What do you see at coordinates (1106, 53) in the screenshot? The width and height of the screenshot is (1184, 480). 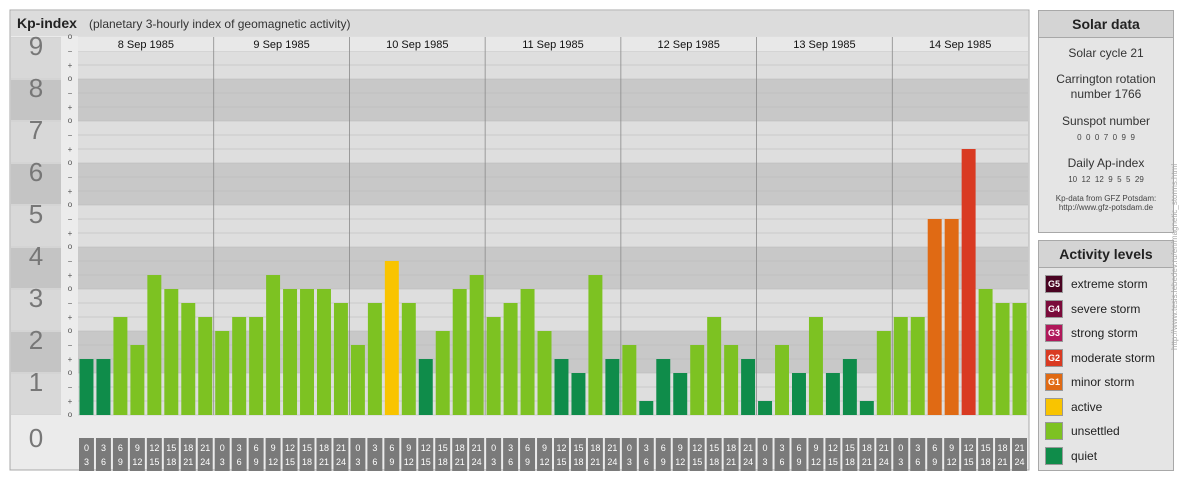 I see `solar-cycle: Solar cycle 21` at bounding box center [1106, 53].